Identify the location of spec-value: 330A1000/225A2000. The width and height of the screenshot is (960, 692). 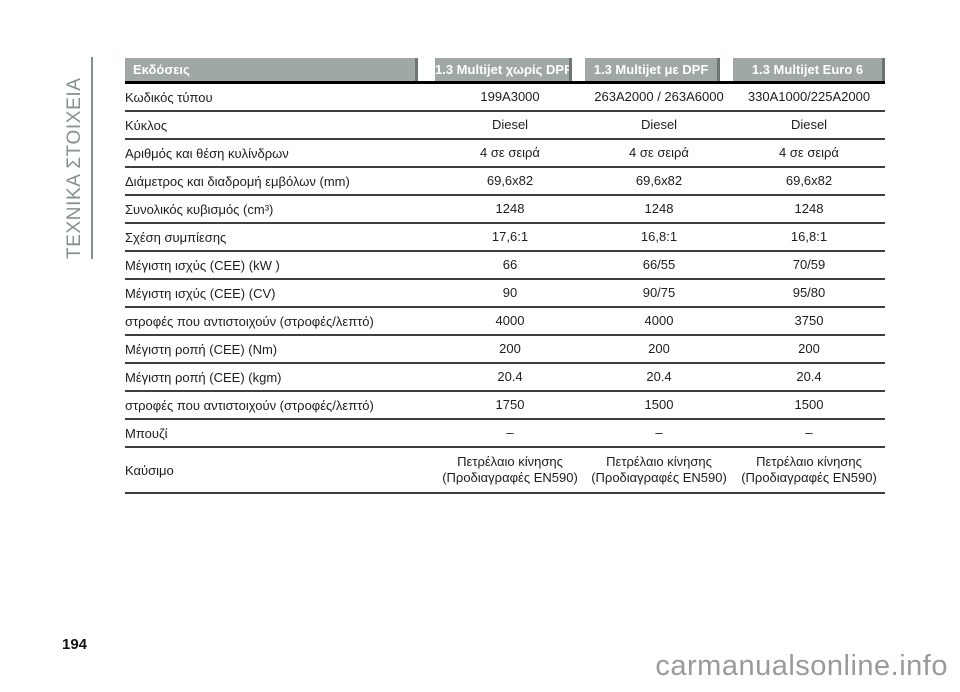
(809, 96).